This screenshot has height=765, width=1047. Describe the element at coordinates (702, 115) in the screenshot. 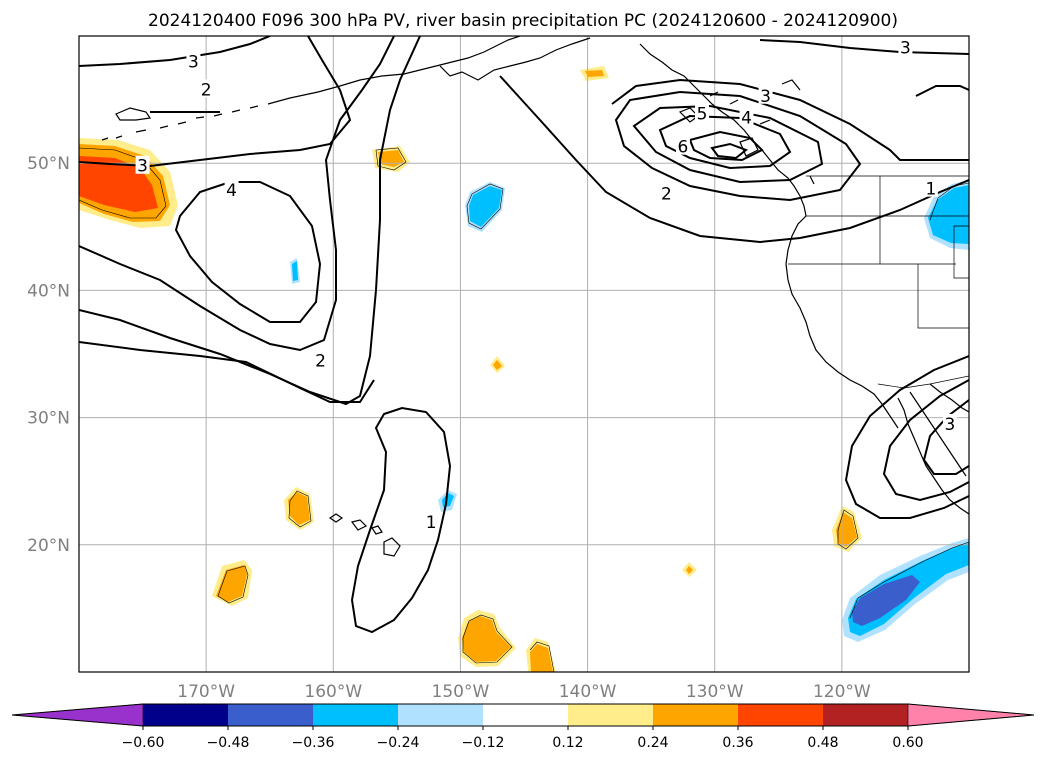

I see `contour-label: 5` at that location.